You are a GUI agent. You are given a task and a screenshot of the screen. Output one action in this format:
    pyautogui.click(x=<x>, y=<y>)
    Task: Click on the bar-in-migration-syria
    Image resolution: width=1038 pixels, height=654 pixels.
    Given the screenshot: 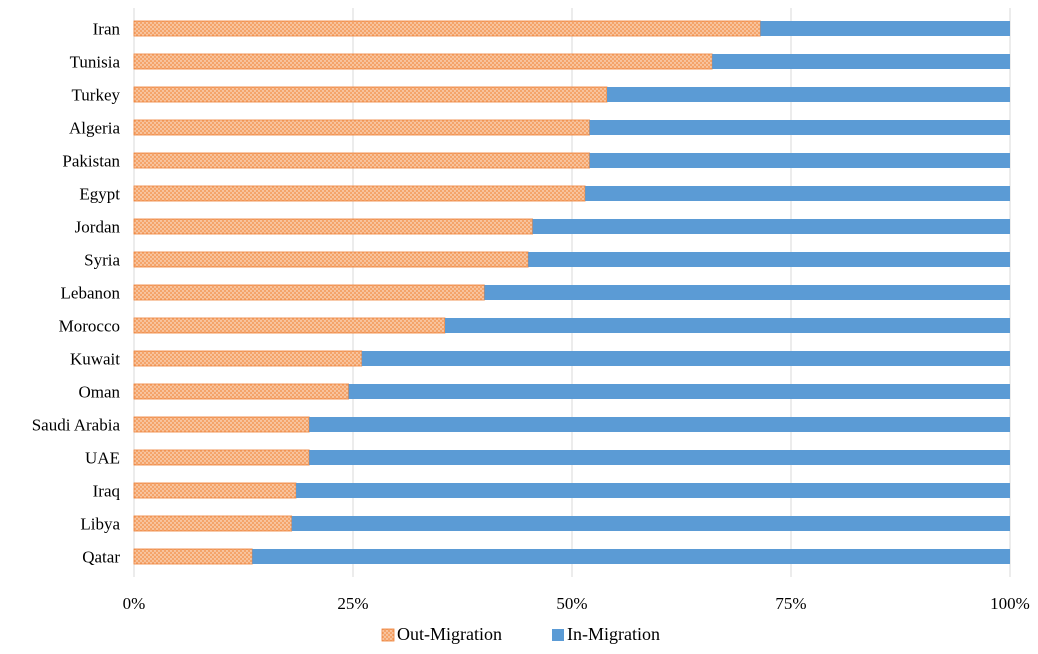 What is the action you would take?
    pyautogui.click(x=769, y=259)
    